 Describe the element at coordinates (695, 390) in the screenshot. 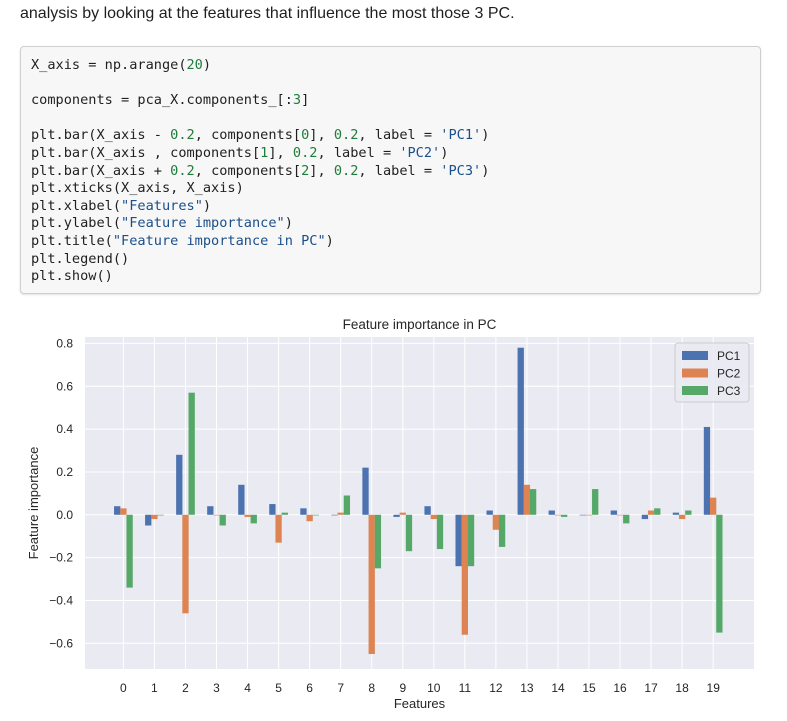

I see `legend-swatch-pc3` at that location.